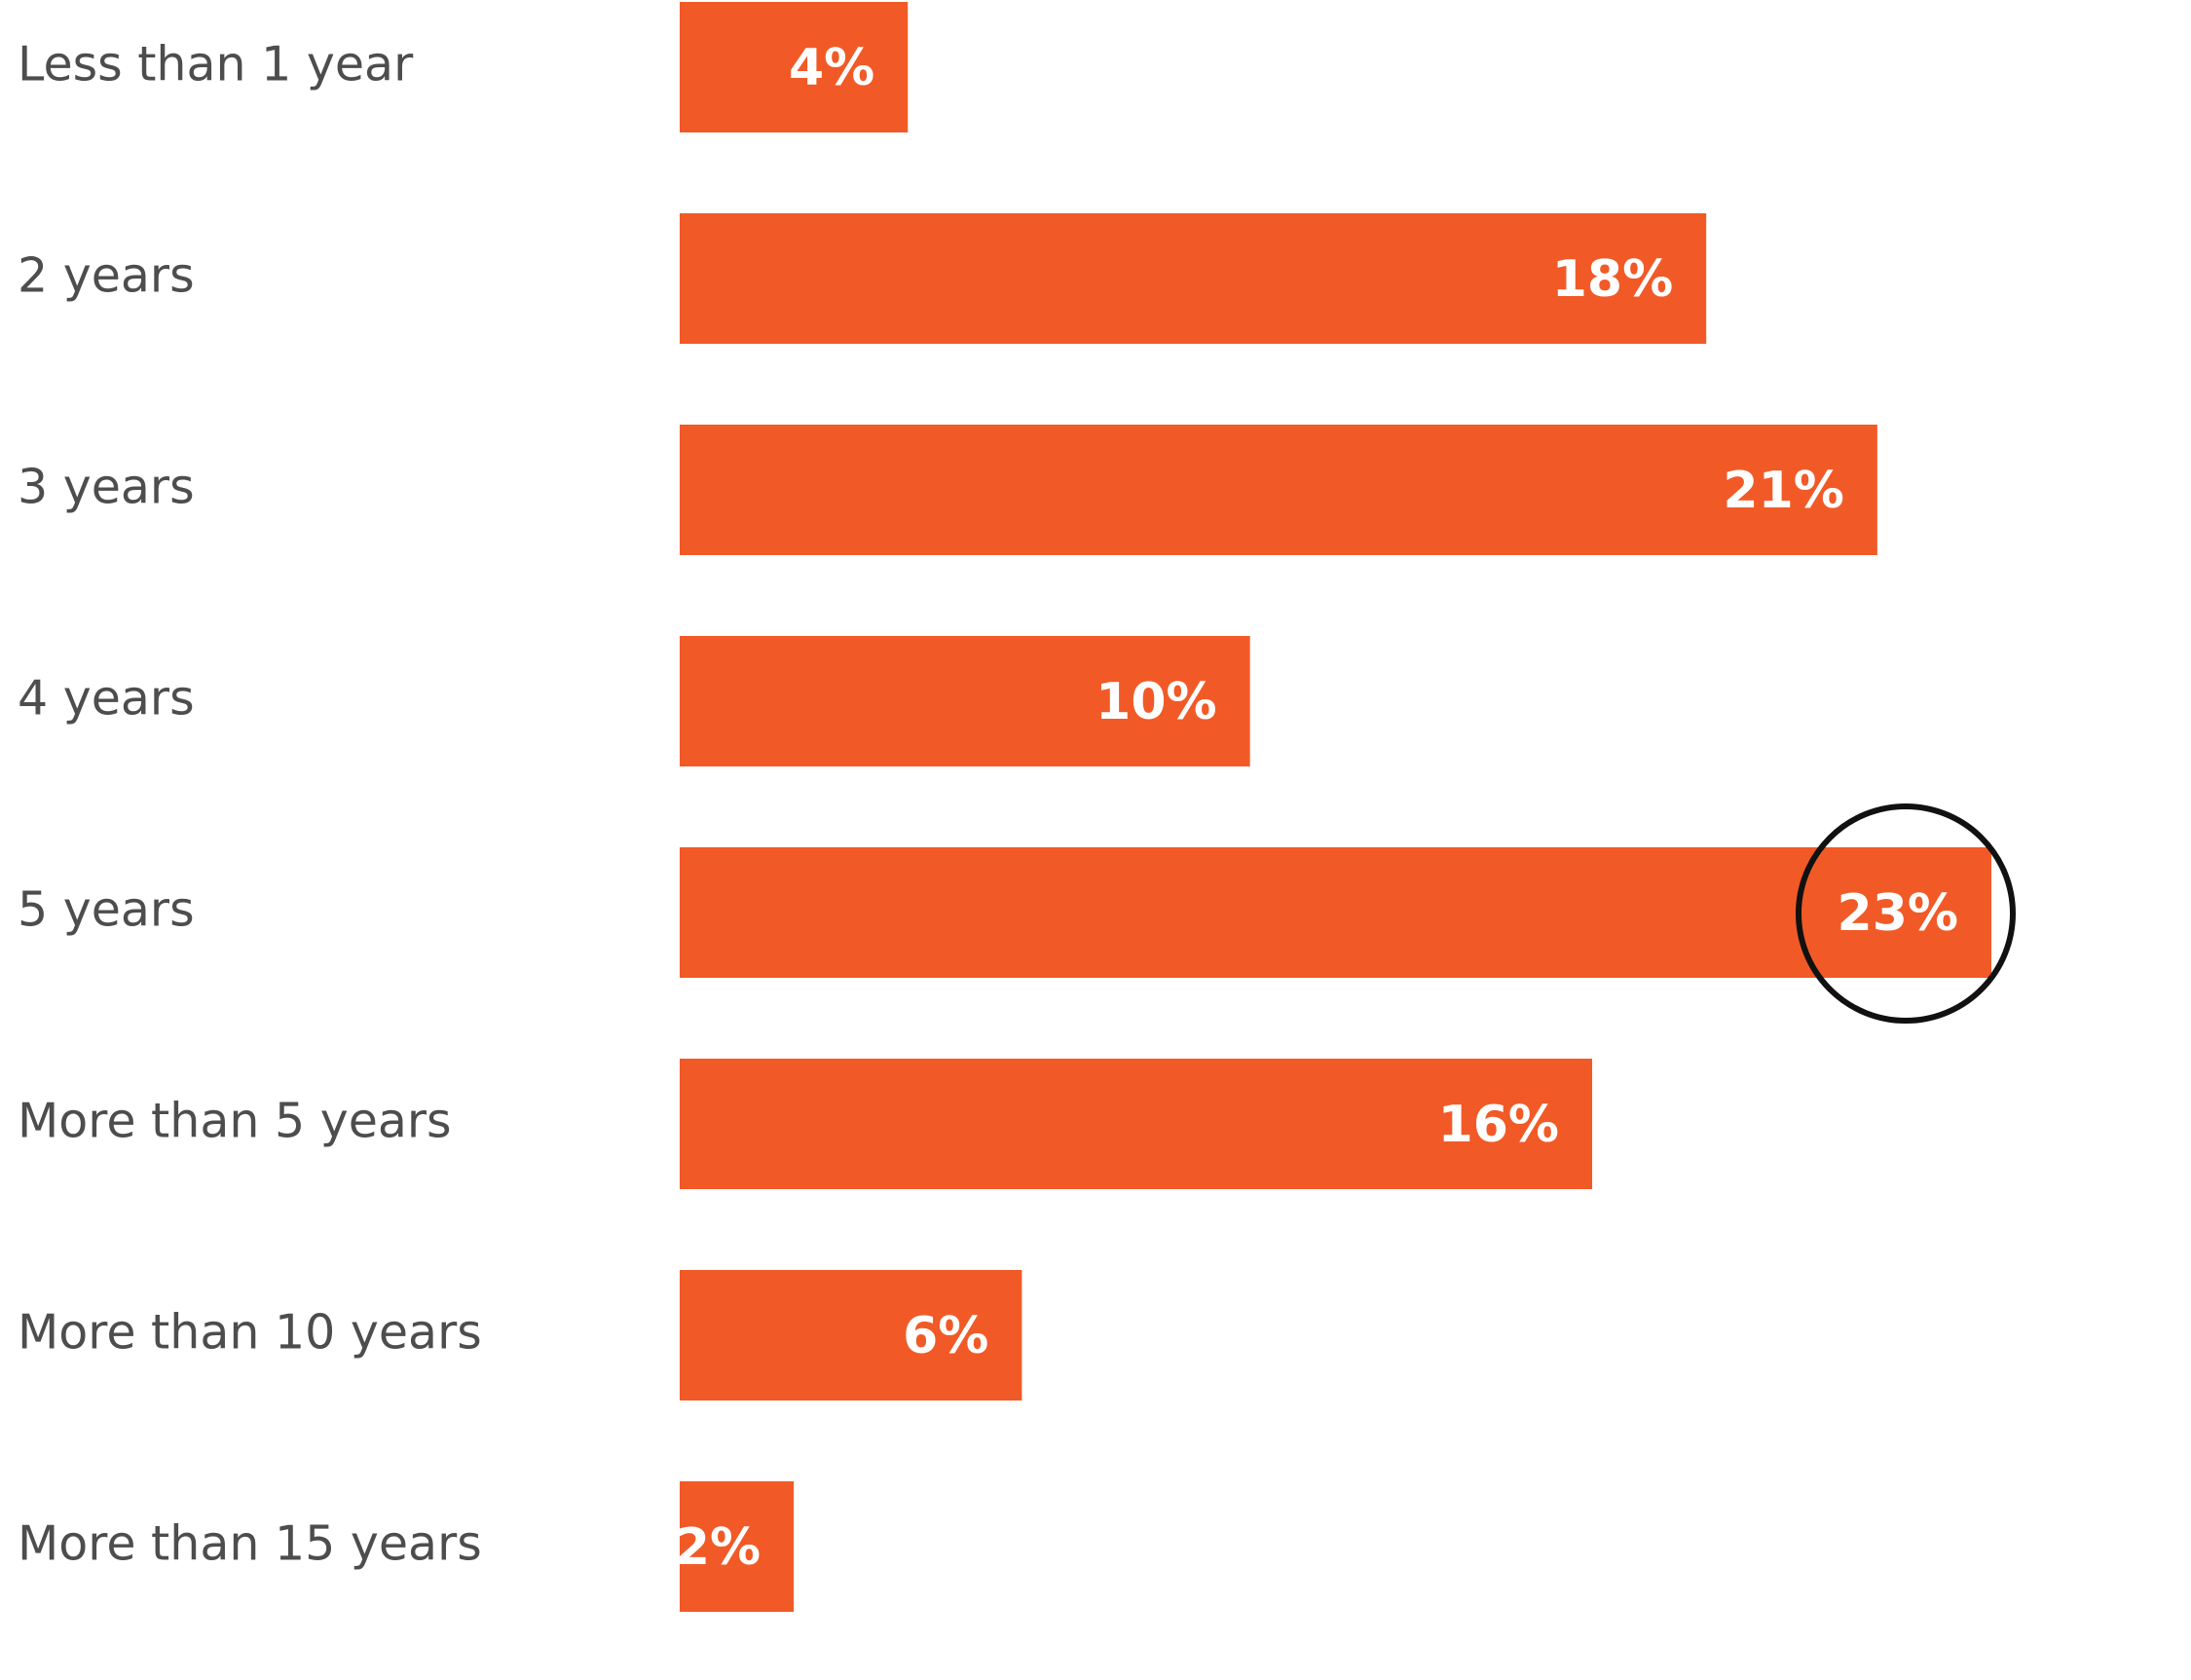 The height and width of the screenshot is (1680, 2191). What do you see at coordinates (106, 487) in the screenshot?
I see `category-label-3-years: 3 years` at bounding box center [106, 487].